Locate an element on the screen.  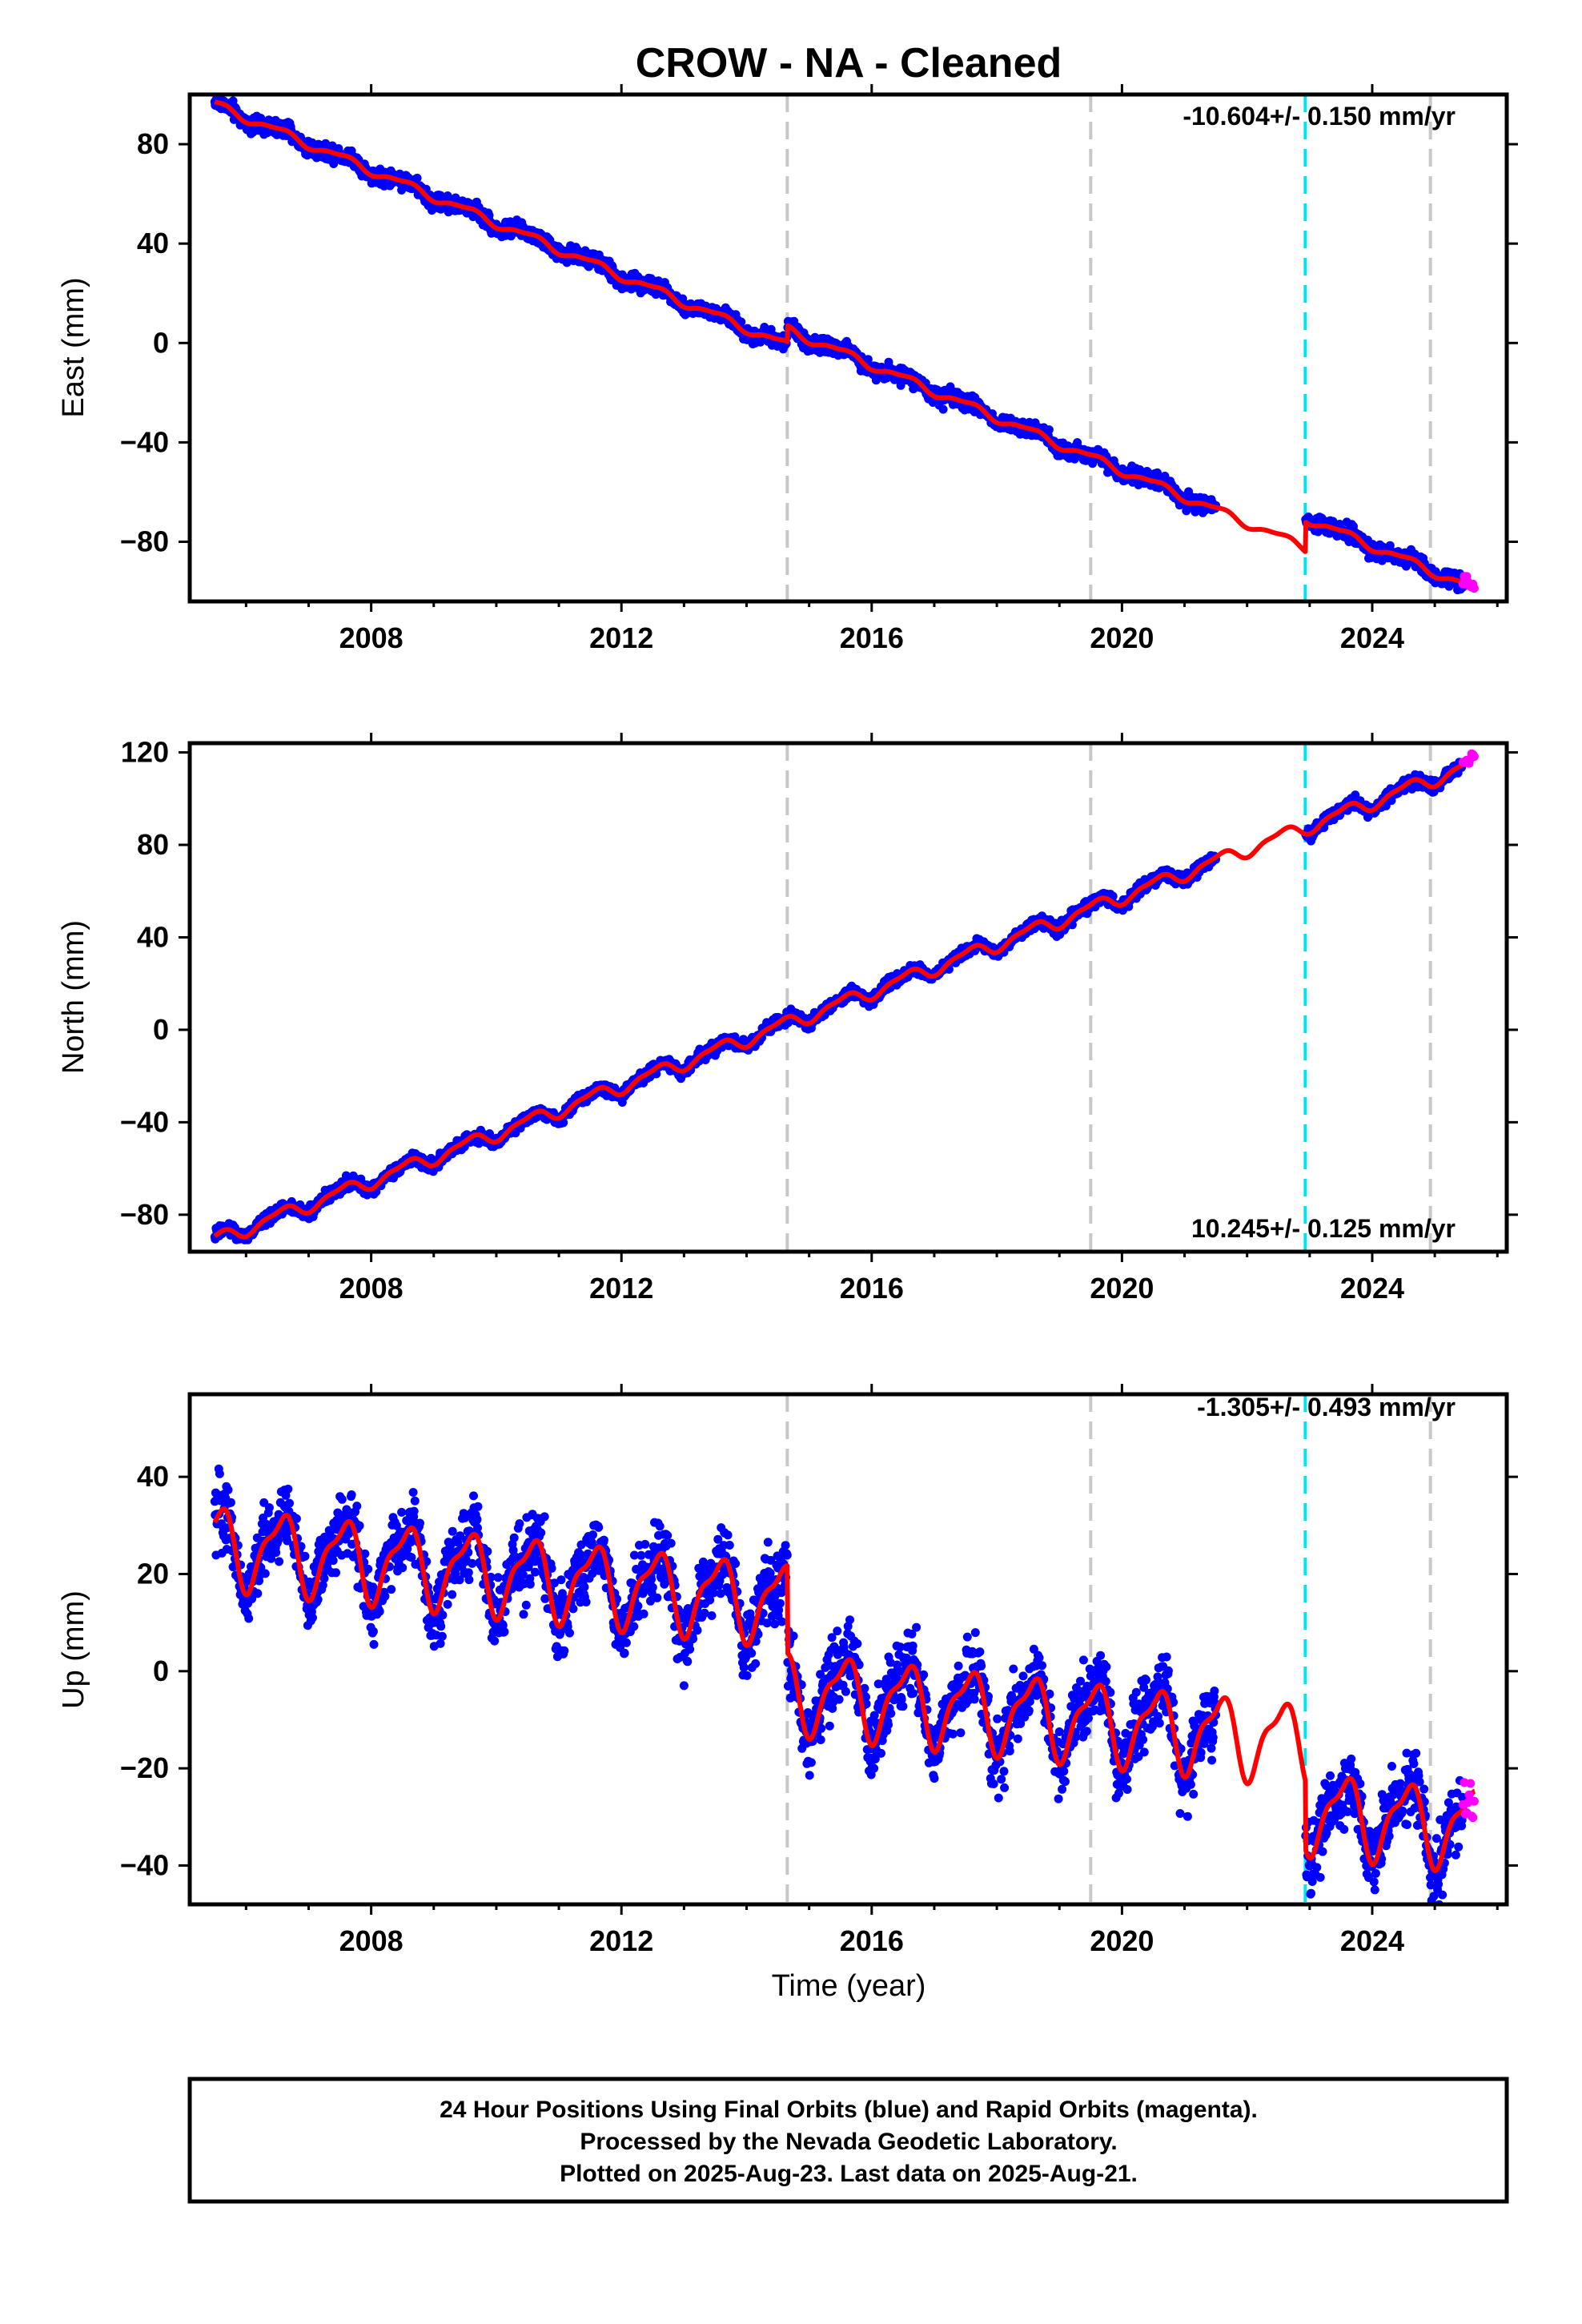
rapid-orbit-point is located at coordinates (1474, 588).